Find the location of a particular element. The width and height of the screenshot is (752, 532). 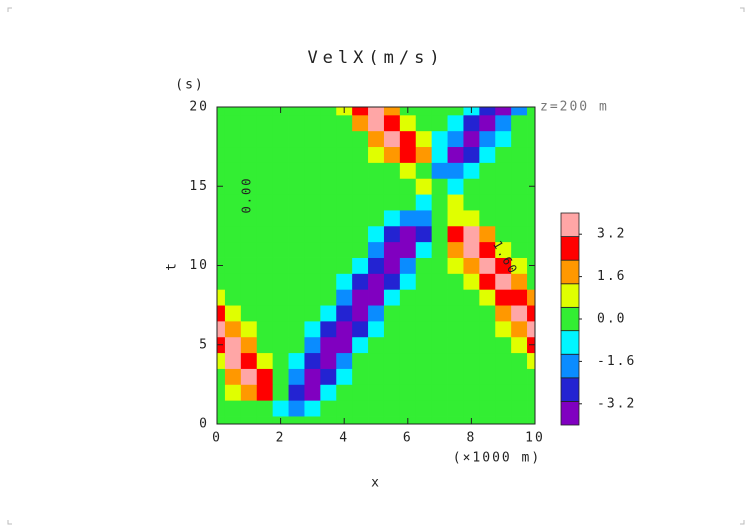

x-unit: (×1000 m) is located at coordinates (497, 458).